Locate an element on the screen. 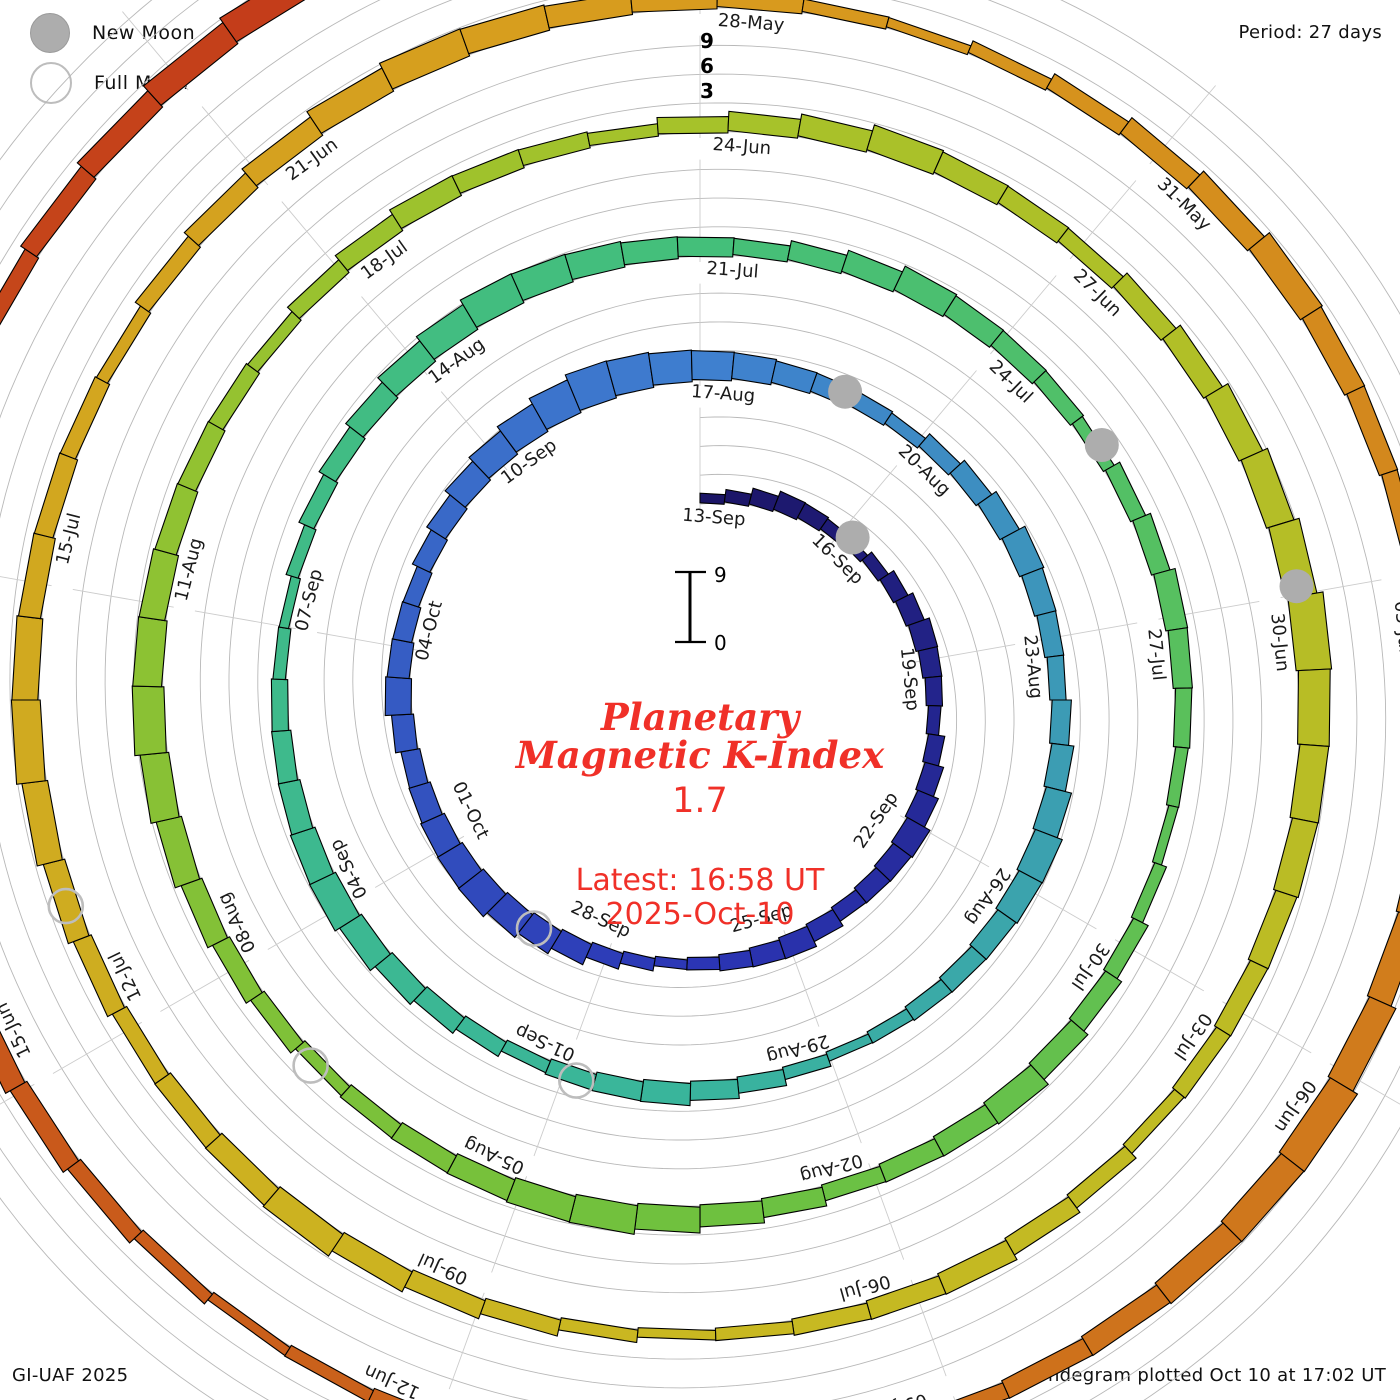 The width and height of the screenshot is (1400, 1400). scale-label-bottom: 0 is located at coordinates (720, 643).